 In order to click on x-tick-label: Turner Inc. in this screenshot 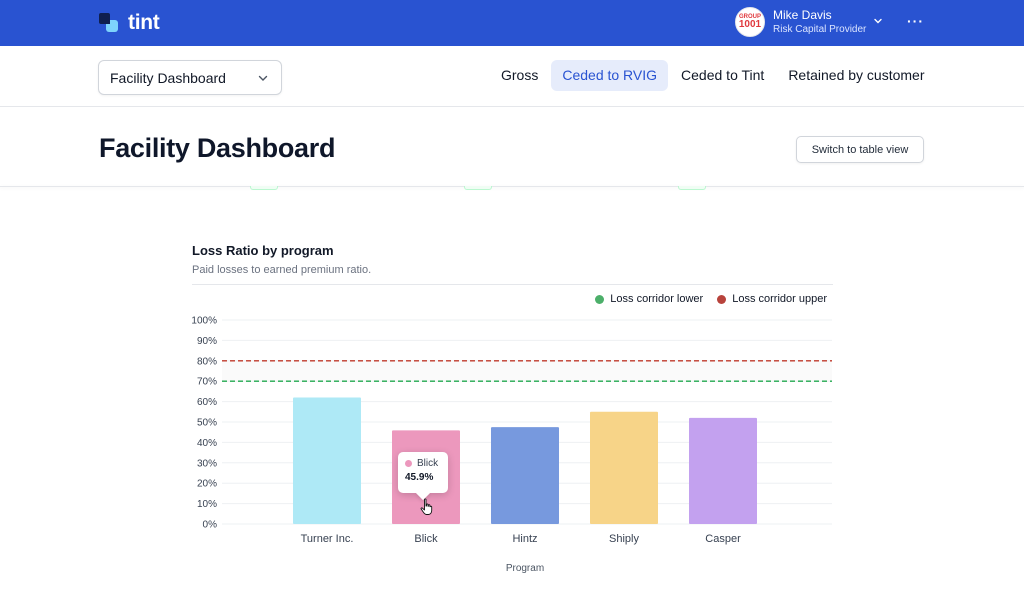, I will do `click(327, 539)`.